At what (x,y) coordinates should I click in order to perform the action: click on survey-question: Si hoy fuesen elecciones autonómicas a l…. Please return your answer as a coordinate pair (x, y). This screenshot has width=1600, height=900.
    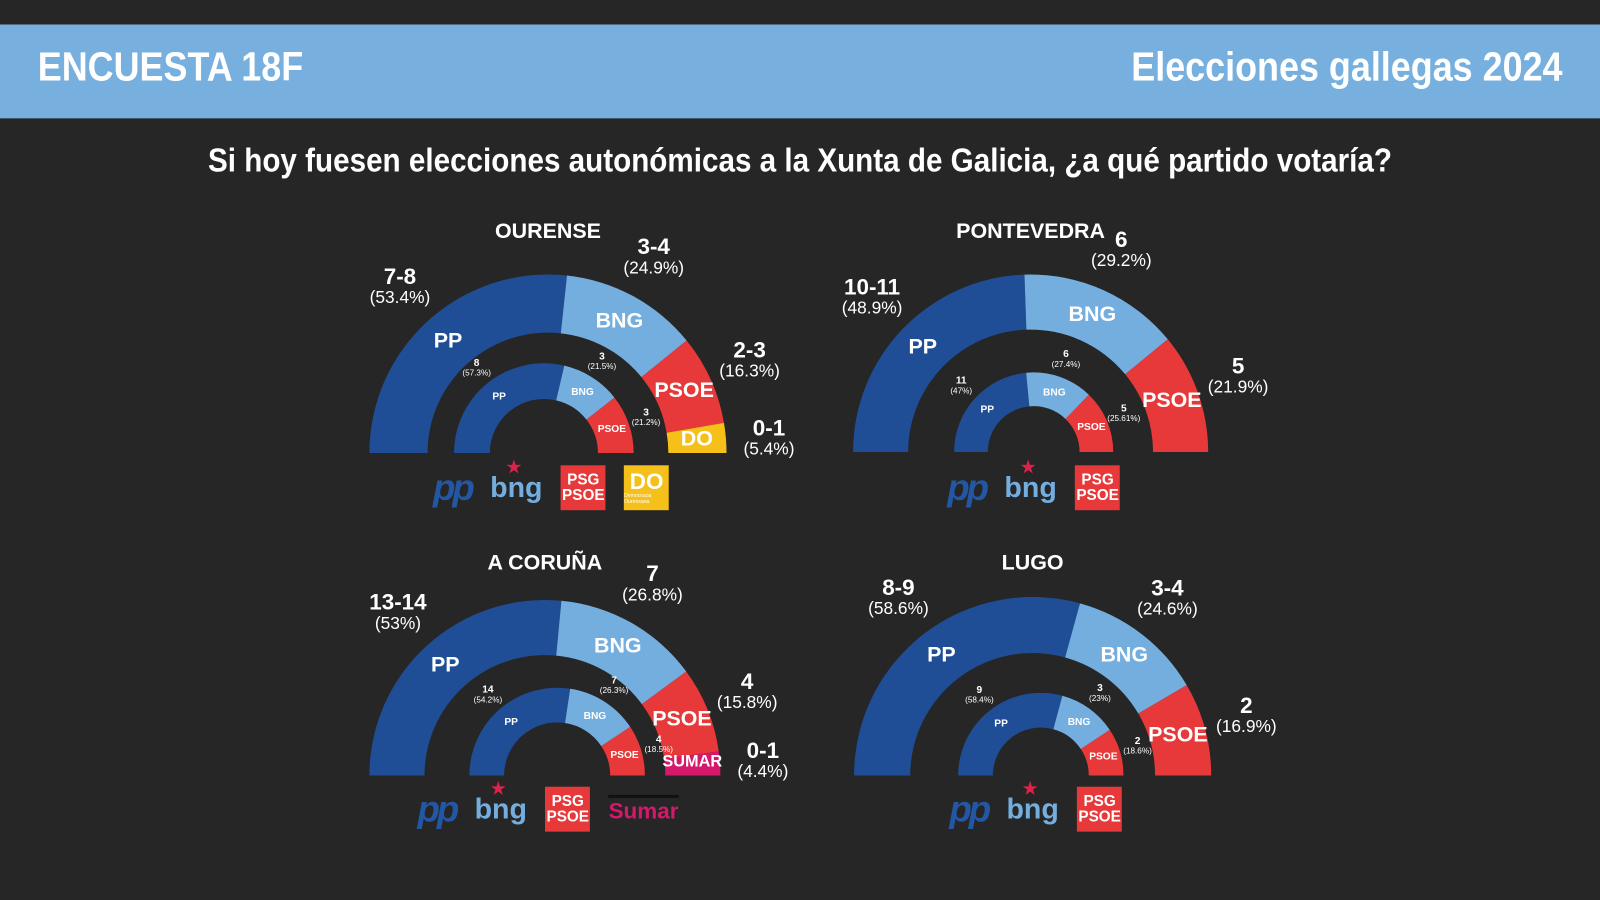
    Looking at the image, I should click on (799, 159).